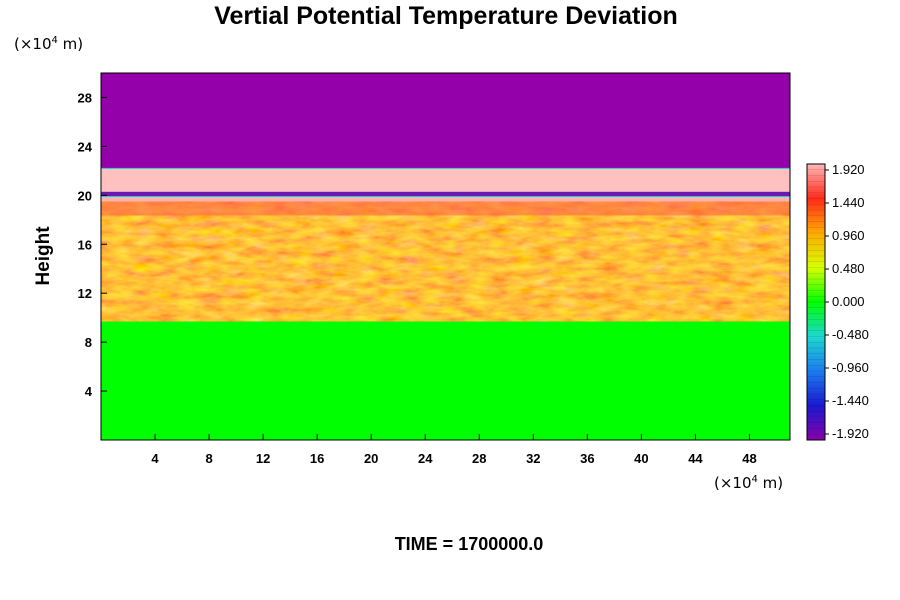  What do you see at coordinates (85, 195) in the screenshot?
I see `y-tick-label: 20` at bounding box center [85, 195].